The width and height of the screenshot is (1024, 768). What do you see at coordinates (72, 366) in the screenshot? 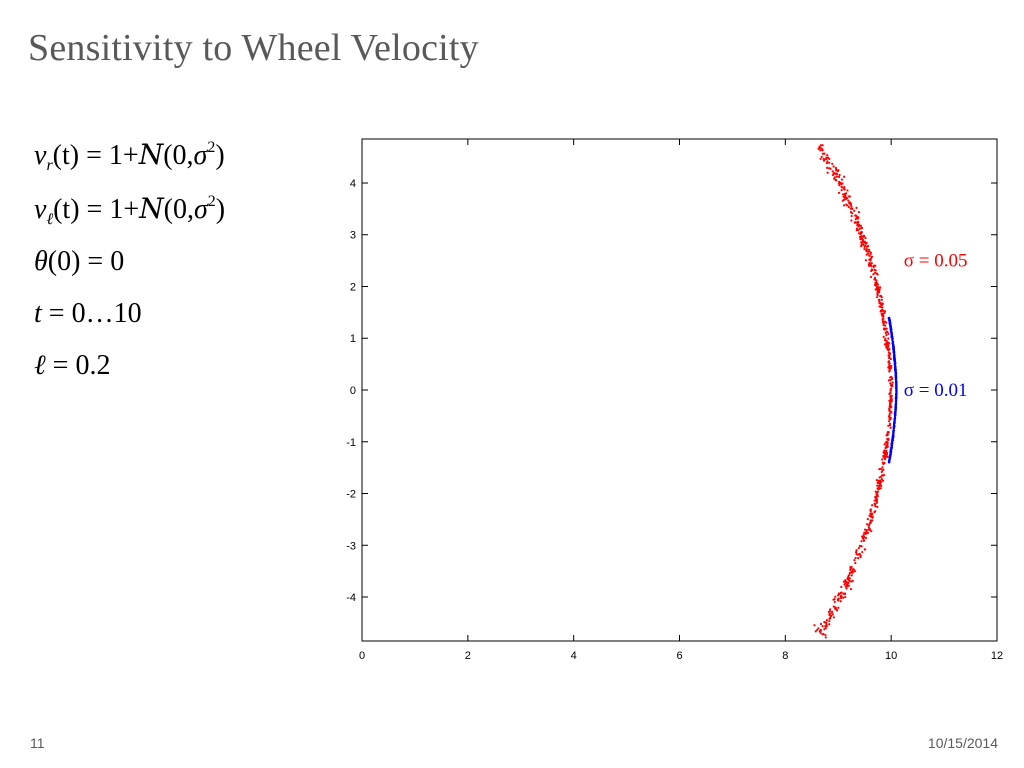
I see `equation-axle-length: ℓ = 0.2` at bounding box center [72, 366].